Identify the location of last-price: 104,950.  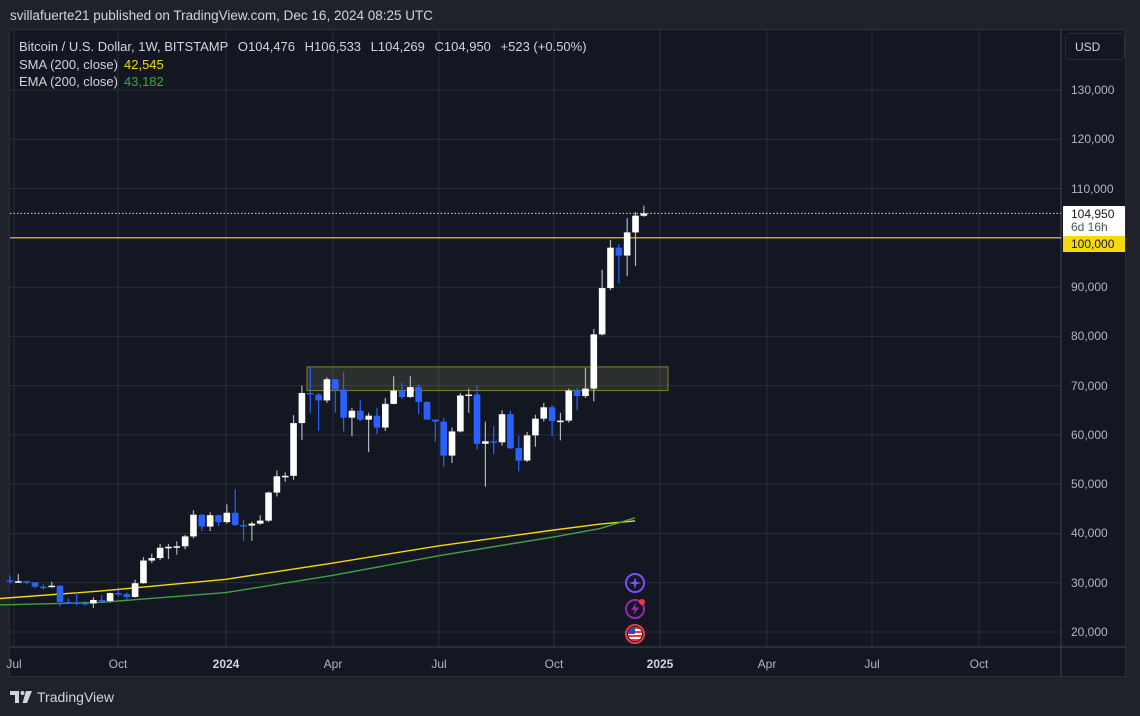
(1093, 214).